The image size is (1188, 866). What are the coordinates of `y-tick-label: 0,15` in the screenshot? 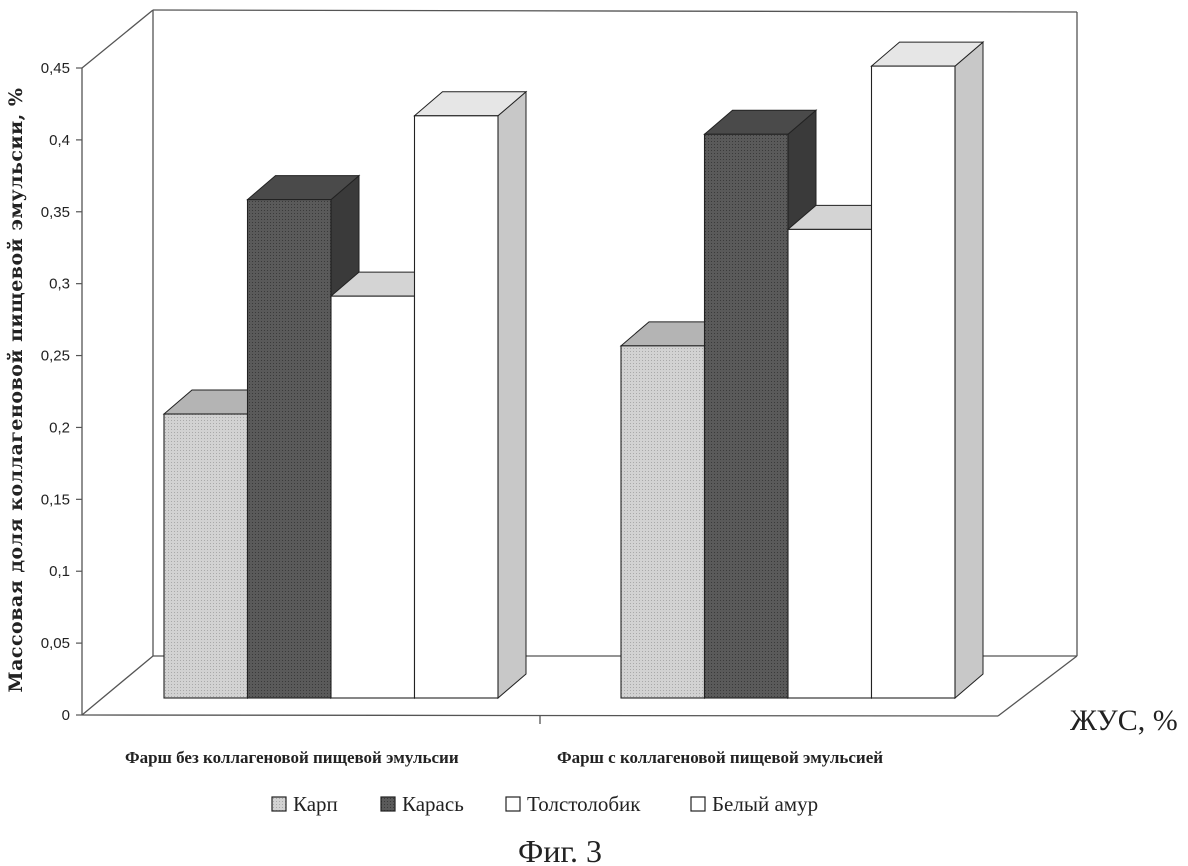 It's located at (55, 499).